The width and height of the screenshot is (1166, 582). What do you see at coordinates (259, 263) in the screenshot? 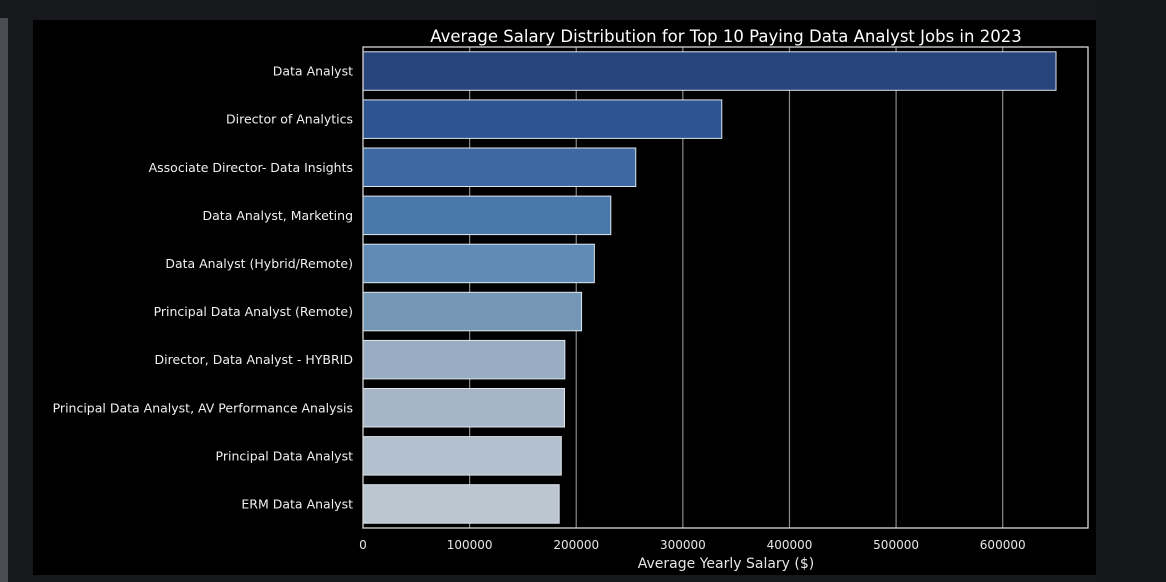
I see `y-category-label: Data Analyst (Hybrid/Remote)` at bounding box center [259, 263].